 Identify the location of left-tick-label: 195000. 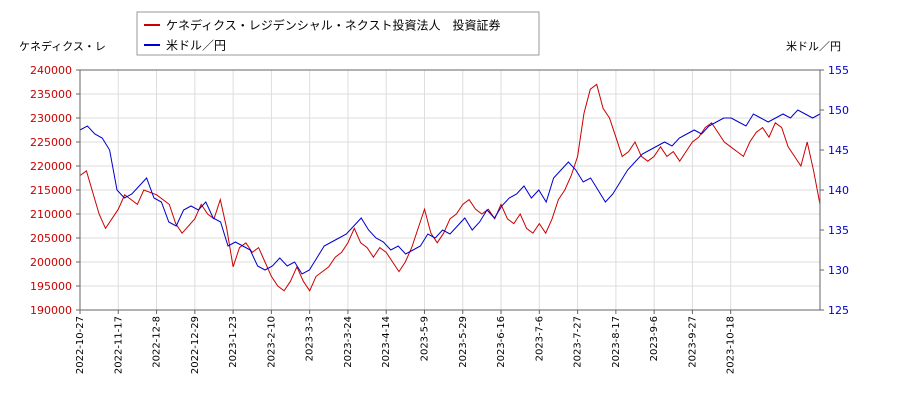
(51, 286).